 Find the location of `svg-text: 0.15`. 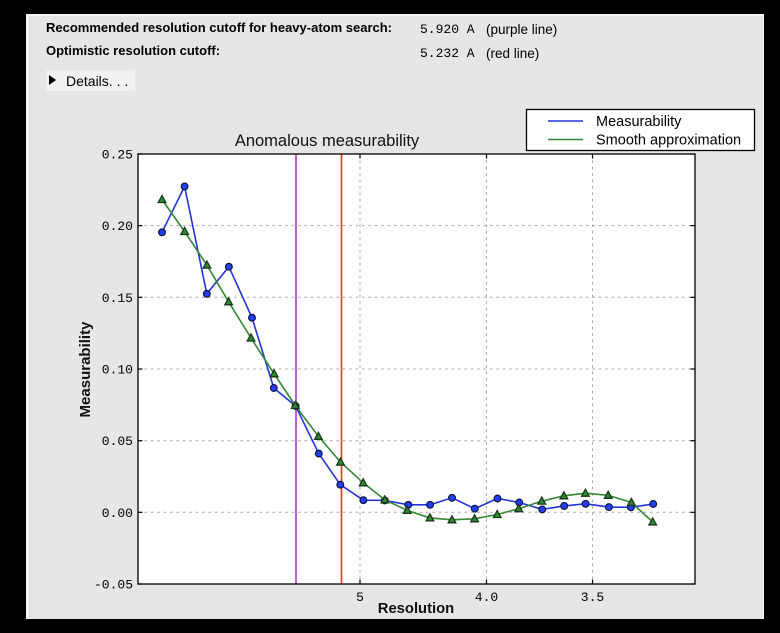

svg-text: 0.15 is located at coordinates (117, 298).